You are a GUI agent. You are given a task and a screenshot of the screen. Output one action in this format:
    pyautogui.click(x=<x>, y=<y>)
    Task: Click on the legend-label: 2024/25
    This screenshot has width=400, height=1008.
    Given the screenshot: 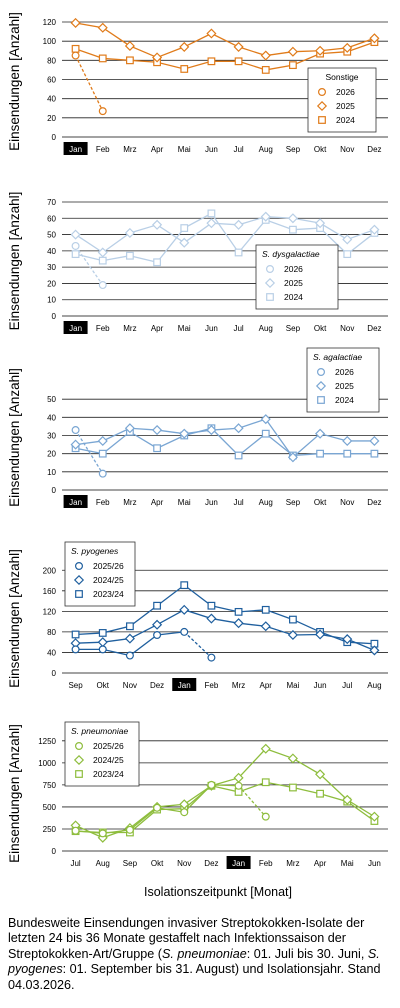 What is the action you would take?
    pyautogui.click(x=108, y=760)
    